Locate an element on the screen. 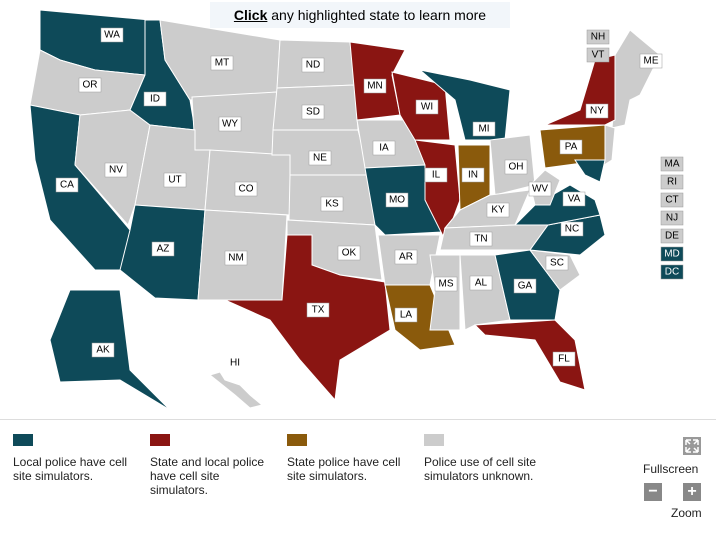 This screenshot has height=534, width=716. state-label: AZ is located at coordinates (163, 249).